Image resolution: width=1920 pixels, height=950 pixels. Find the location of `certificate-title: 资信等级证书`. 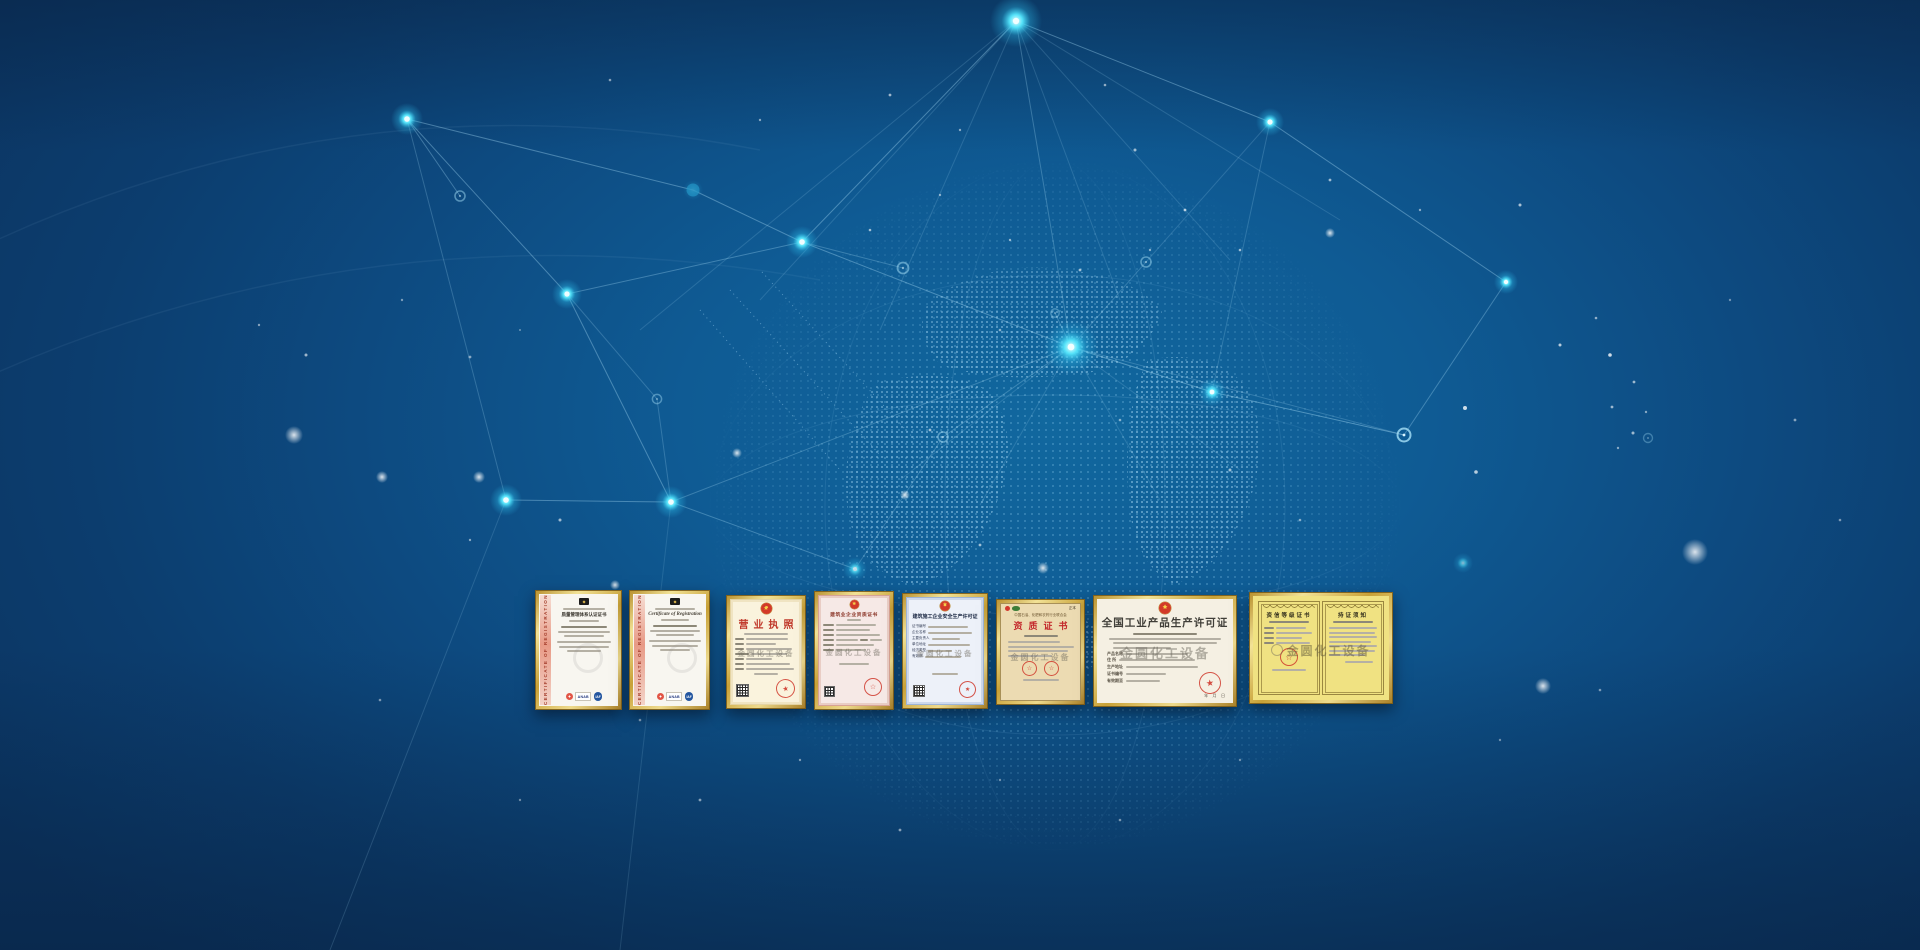

certificate-title: 资信等级证书 is located at coordinates (1289, 616).